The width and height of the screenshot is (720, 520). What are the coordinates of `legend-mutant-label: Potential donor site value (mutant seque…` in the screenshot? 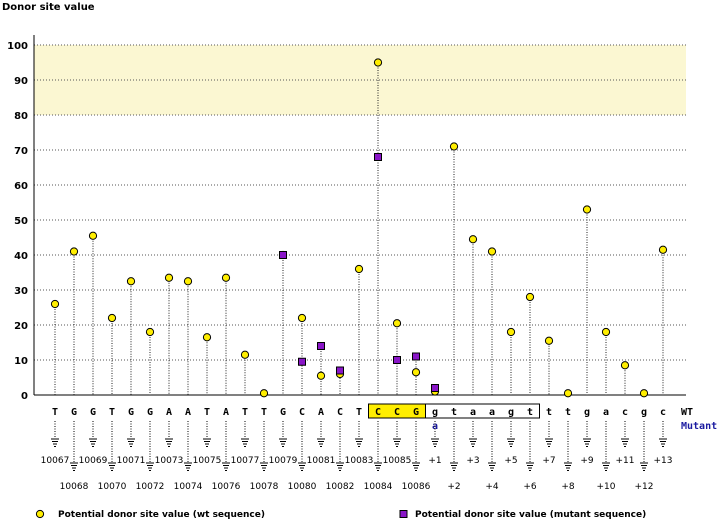 It's located at (530, 515).